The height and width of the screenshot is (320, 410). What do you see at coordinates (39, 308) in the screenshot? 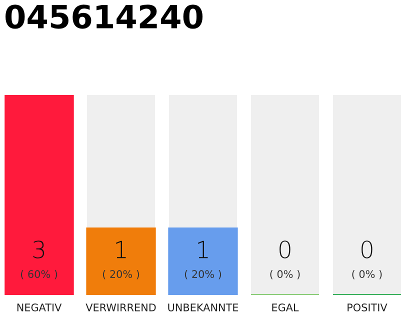
I see `x-tick-label: NEGATIV` at bounding box center [39, 308].